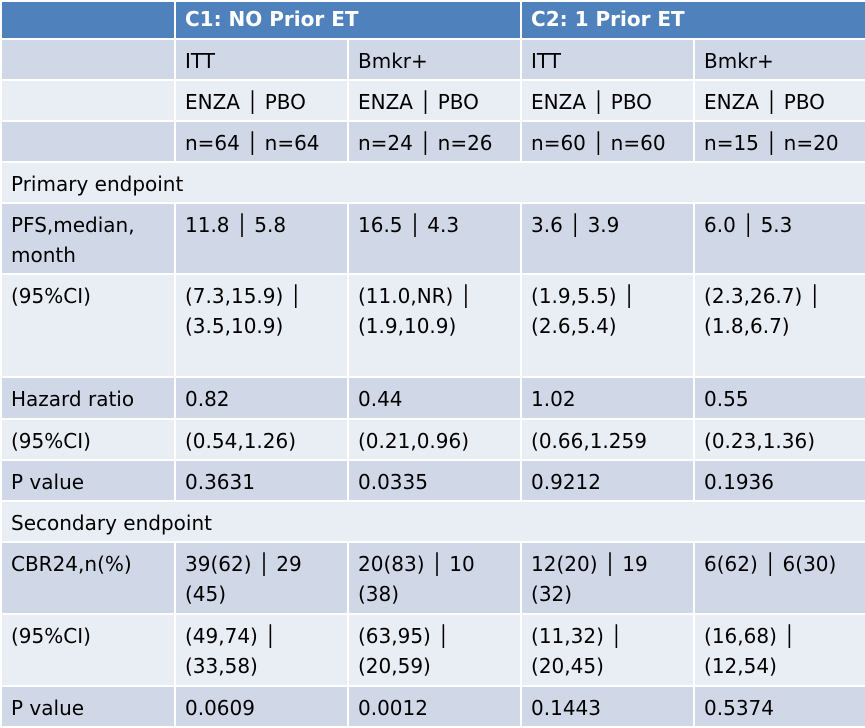 This screenshot has width=865, height=728. What do you see at coordinates (692, 20) in the screenshot?
I see `header-c2-title: C2: 1 Prior ET` at bounding box center [692, 20].